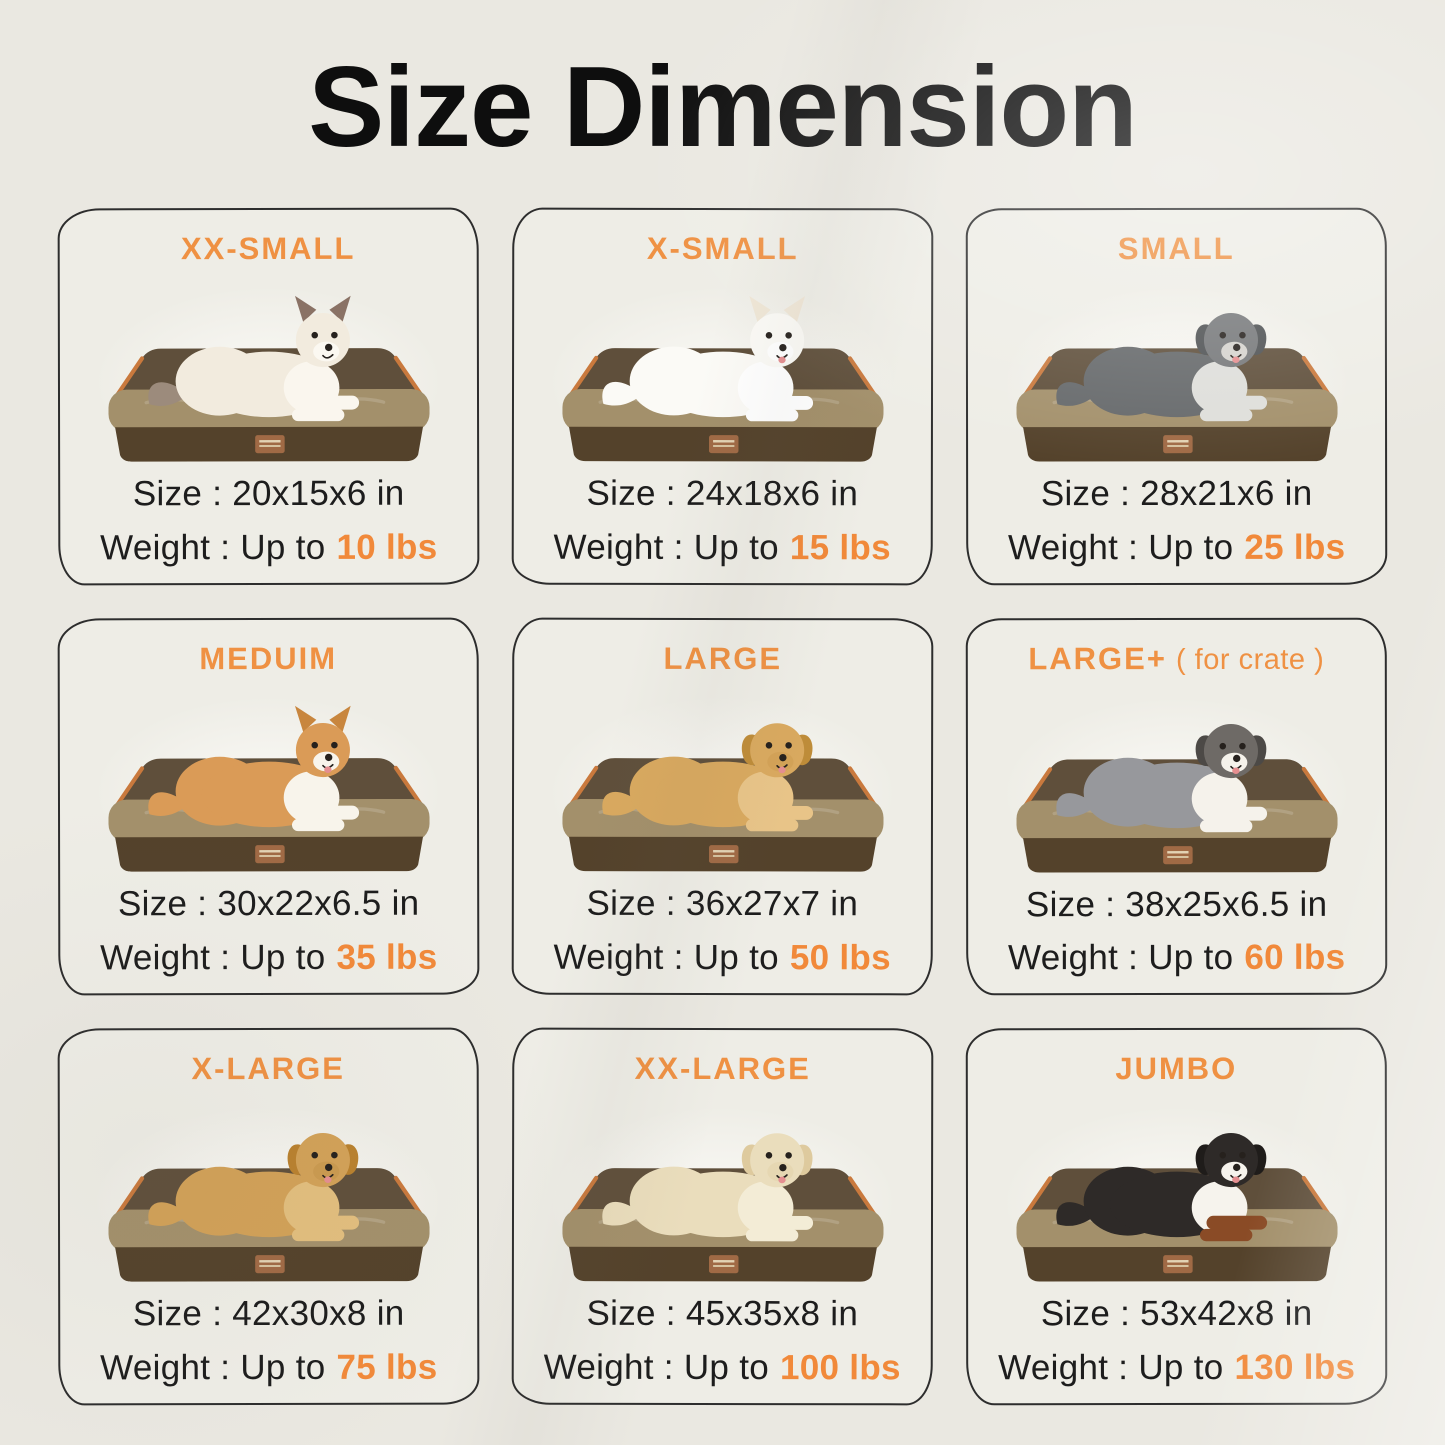 The width and height of the screenshot is (1445, 1445). I want to click on size-spec-text: Size : 42x30x8 in, so click(268, 1313).